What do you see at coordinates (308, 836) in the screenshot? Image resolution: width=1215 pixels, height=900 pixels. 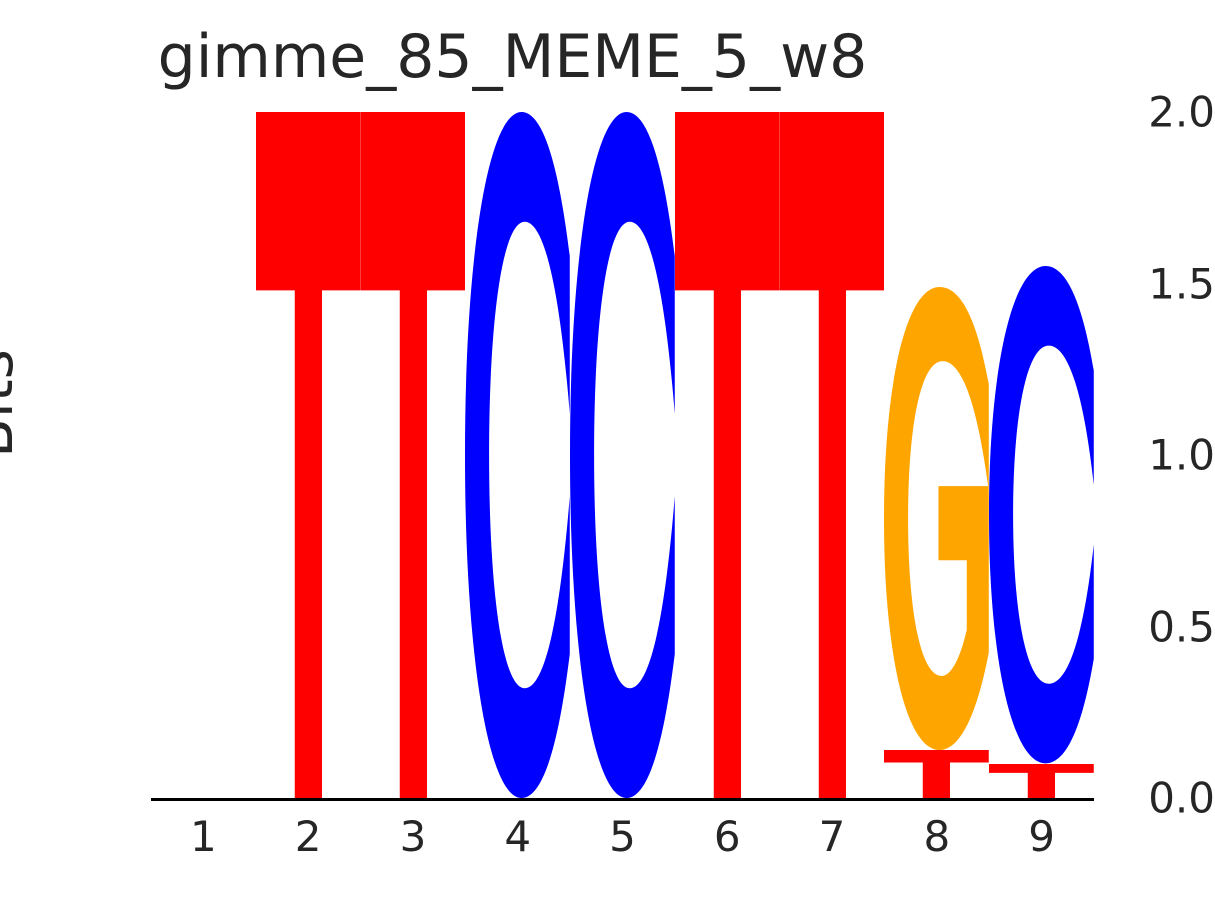 I see `x-tick-label: 2` at bounding box center [308, 836].